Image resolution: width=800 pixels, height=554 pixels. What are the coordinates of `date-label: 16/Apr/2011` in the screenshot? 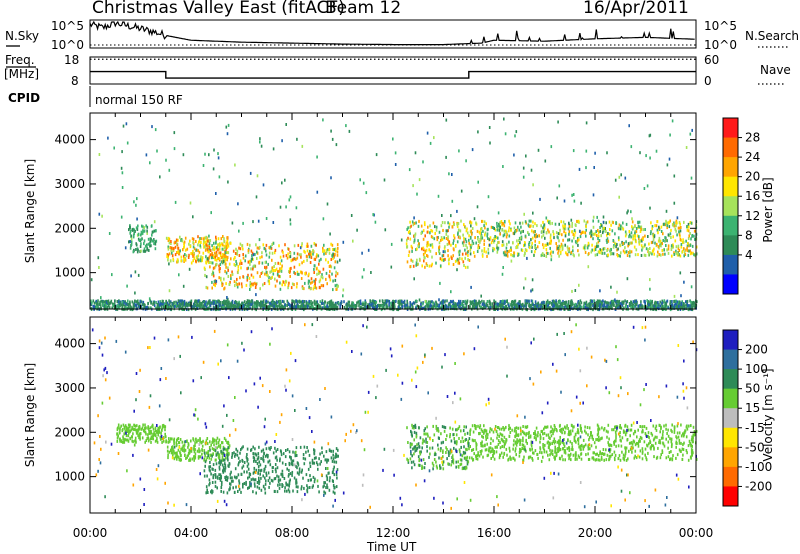 It's located at (636, 9).